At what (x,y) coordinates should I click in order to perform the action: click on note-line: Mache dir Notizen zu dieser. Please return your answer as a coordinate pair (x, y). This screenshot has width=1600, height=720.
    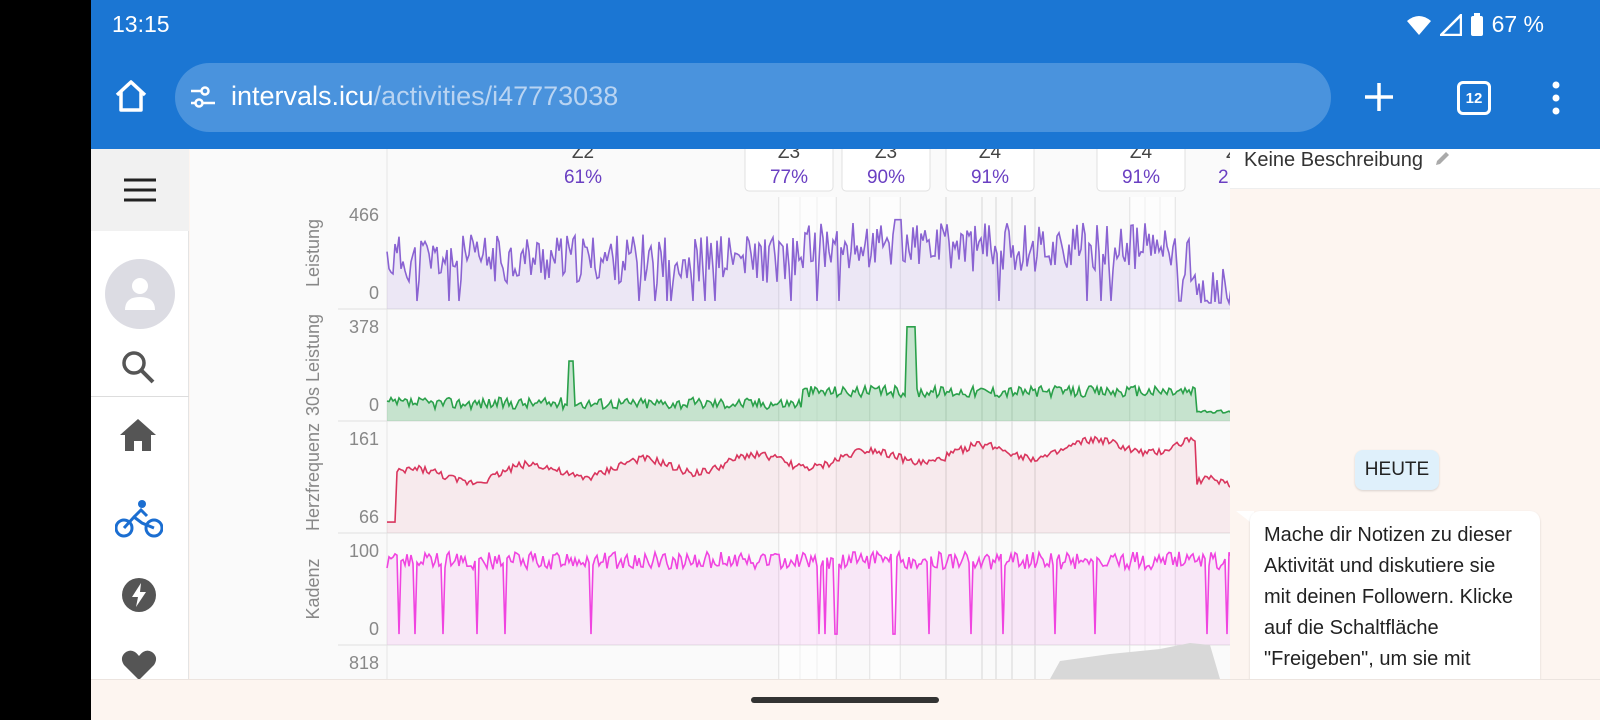
    Looking at the image, I should click on (1388, 535).